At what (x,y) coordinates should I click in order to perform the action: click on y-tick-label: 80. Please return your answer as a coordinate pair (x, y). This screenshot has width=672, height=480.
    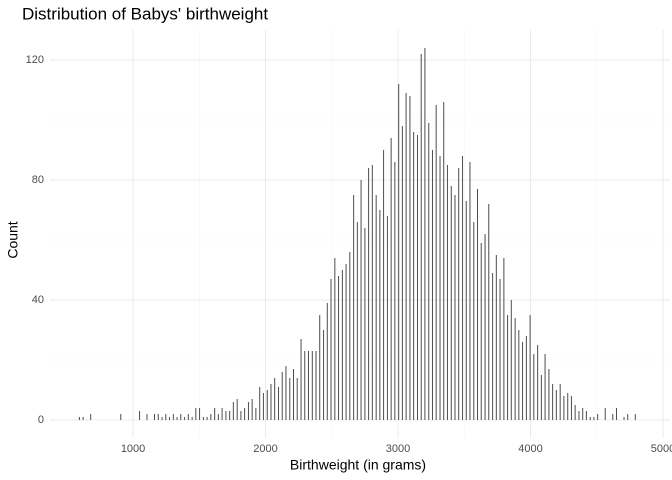
    Looking at the image, I should click on (38, 180).